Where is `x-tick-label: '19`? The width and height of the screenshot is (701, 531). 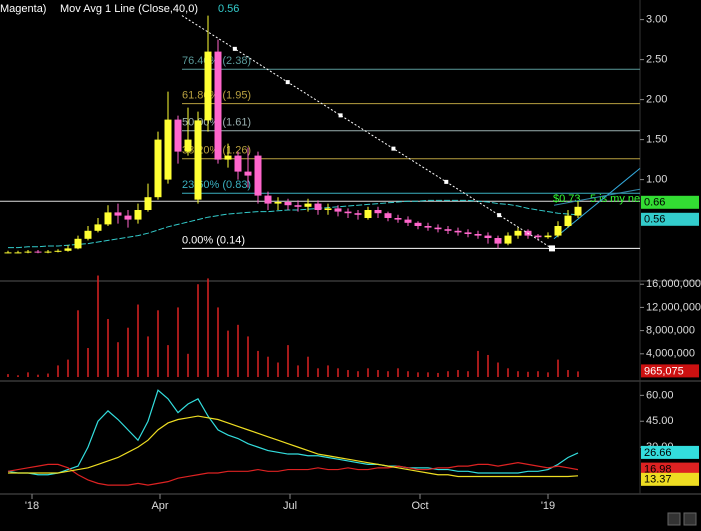 x-tick-label: '19 is located at coordinates (548, 506).